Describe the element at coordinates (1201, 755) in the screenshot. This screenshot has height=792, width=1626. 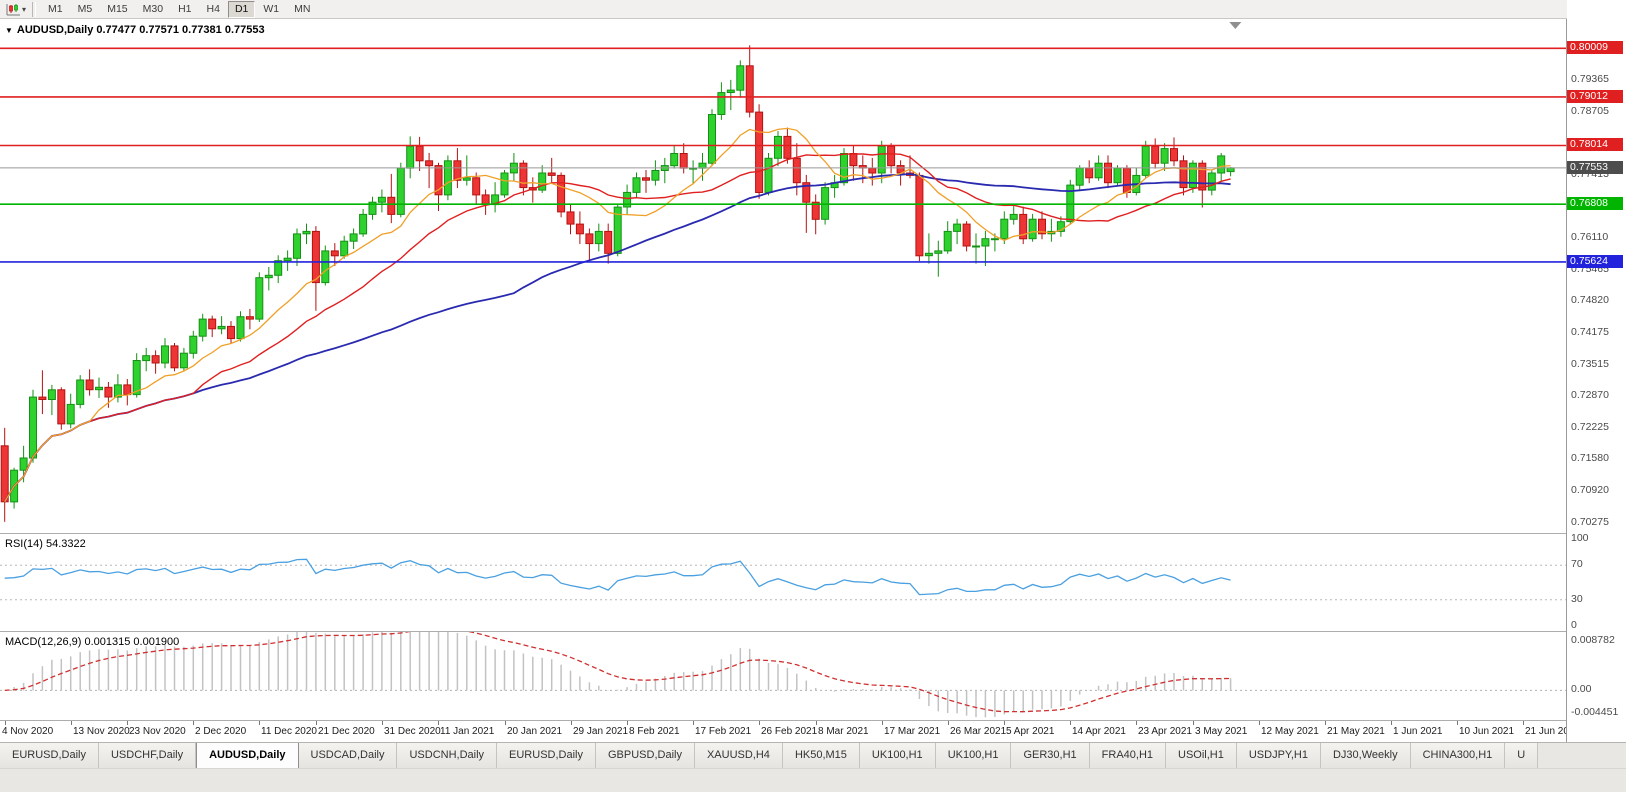
I see `chart-tab-usoil-h1: USOil,H1` at that location.